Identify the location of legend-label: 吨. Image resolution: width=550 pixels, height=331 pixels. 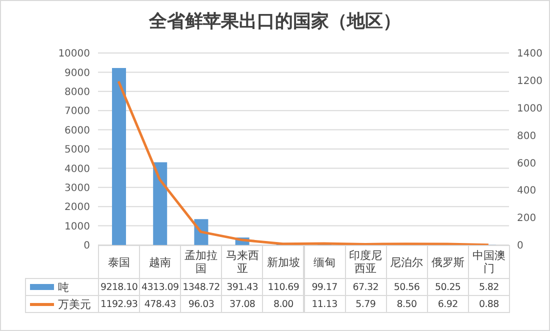
(63, 287).